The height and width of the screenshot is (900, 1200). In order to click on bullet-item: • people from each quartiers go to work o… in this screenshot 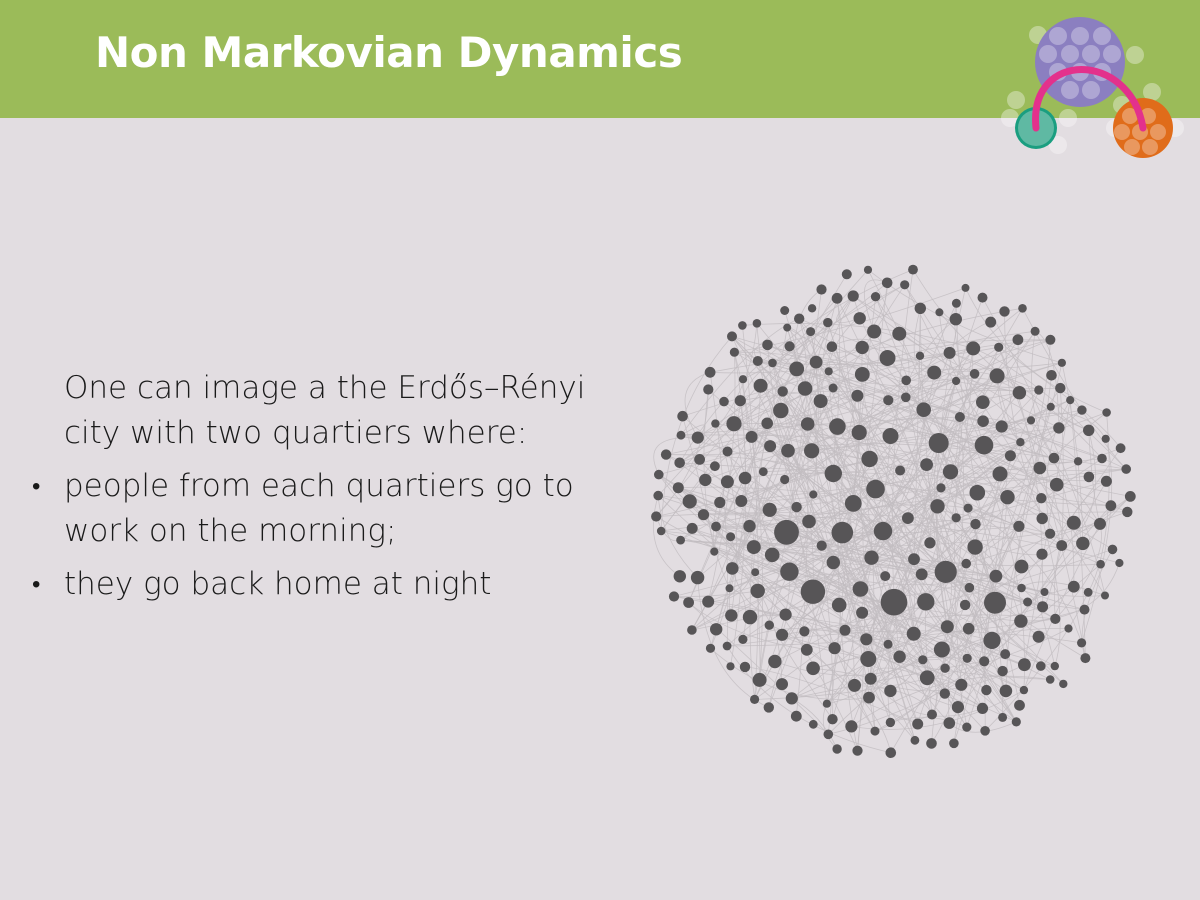, I will do `click(308, 509)`.